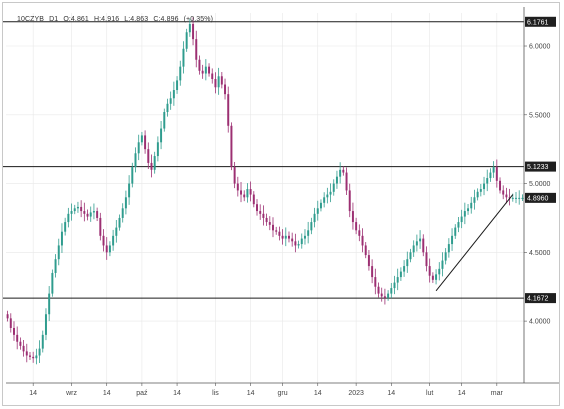 The height and width of the screenshot is (409, 564). What do you see at coordinates (538, 22) in the screenshot?
I see `level-label: 6.1761` at bounding box center [538, 22].